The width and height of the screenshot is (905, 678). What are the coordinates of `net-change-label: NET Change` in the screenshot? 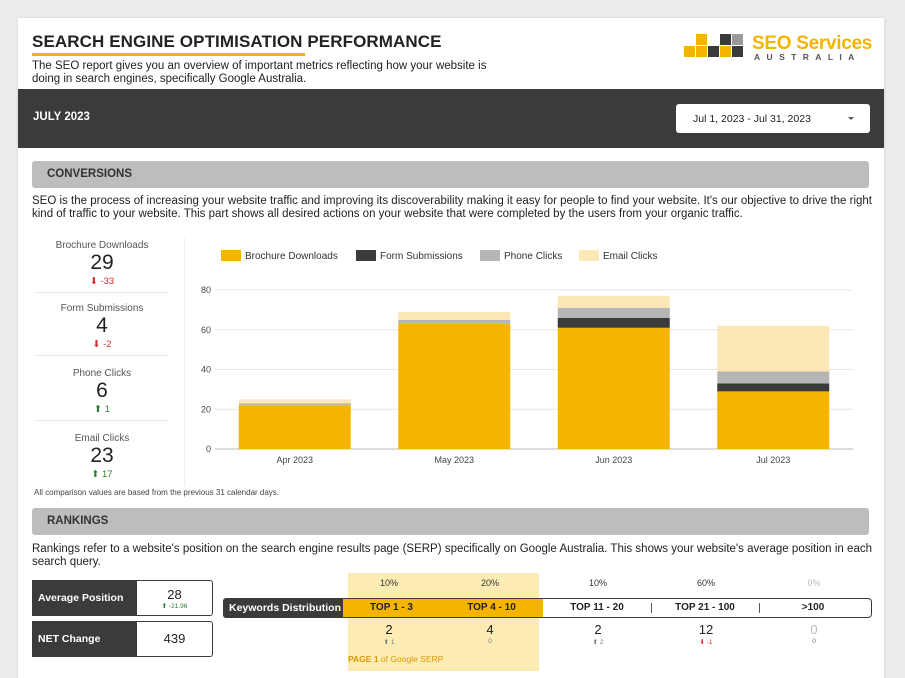 It's located at (87, 639).